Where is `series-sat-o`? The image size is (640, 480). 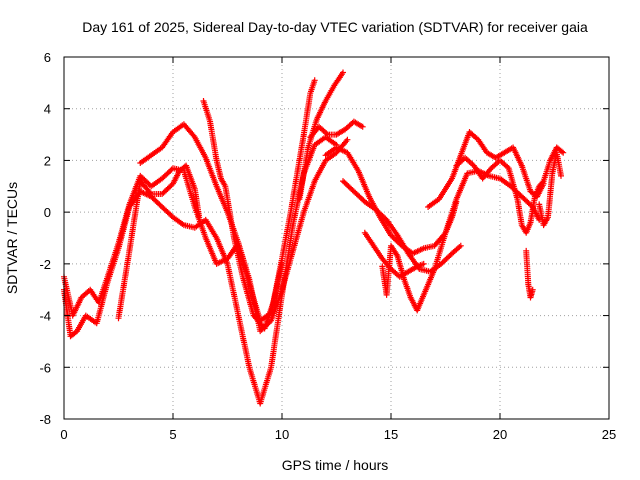 series-sat-o is located at coordinates (550, 189).